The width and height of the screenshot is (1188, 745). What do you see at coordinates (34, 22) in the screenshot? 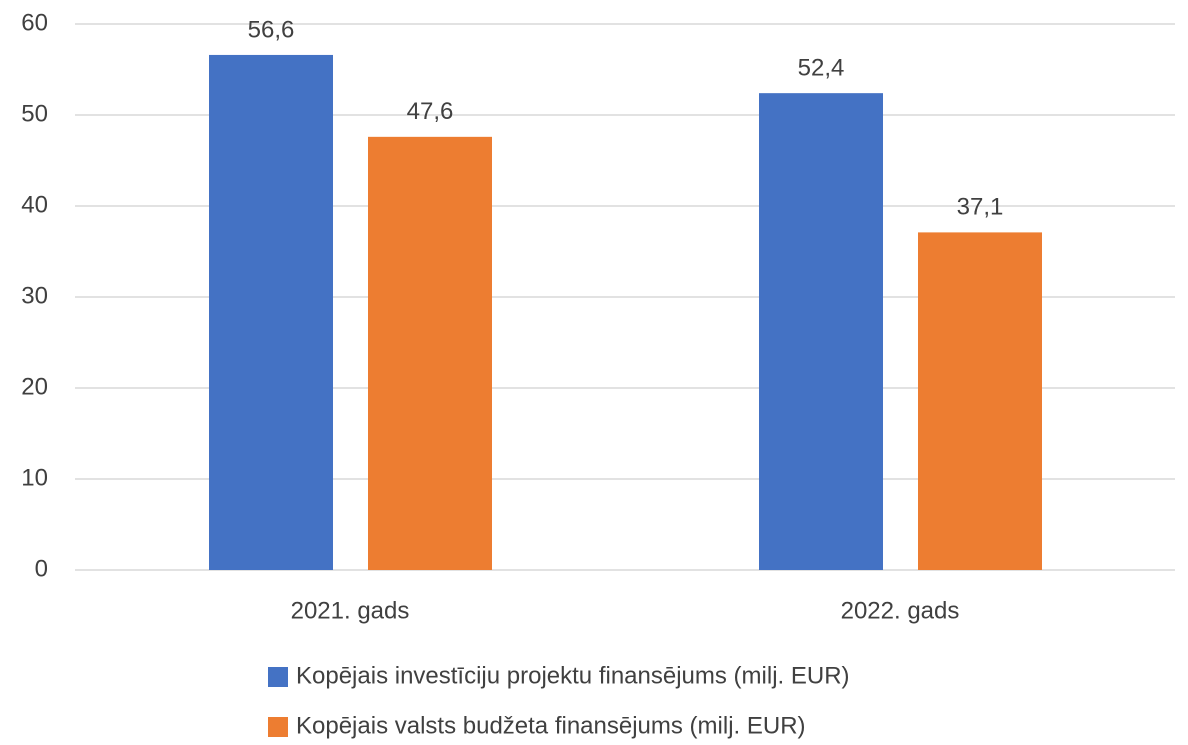
I see `y-tick-label: 60` at bounding box center [34, 22].